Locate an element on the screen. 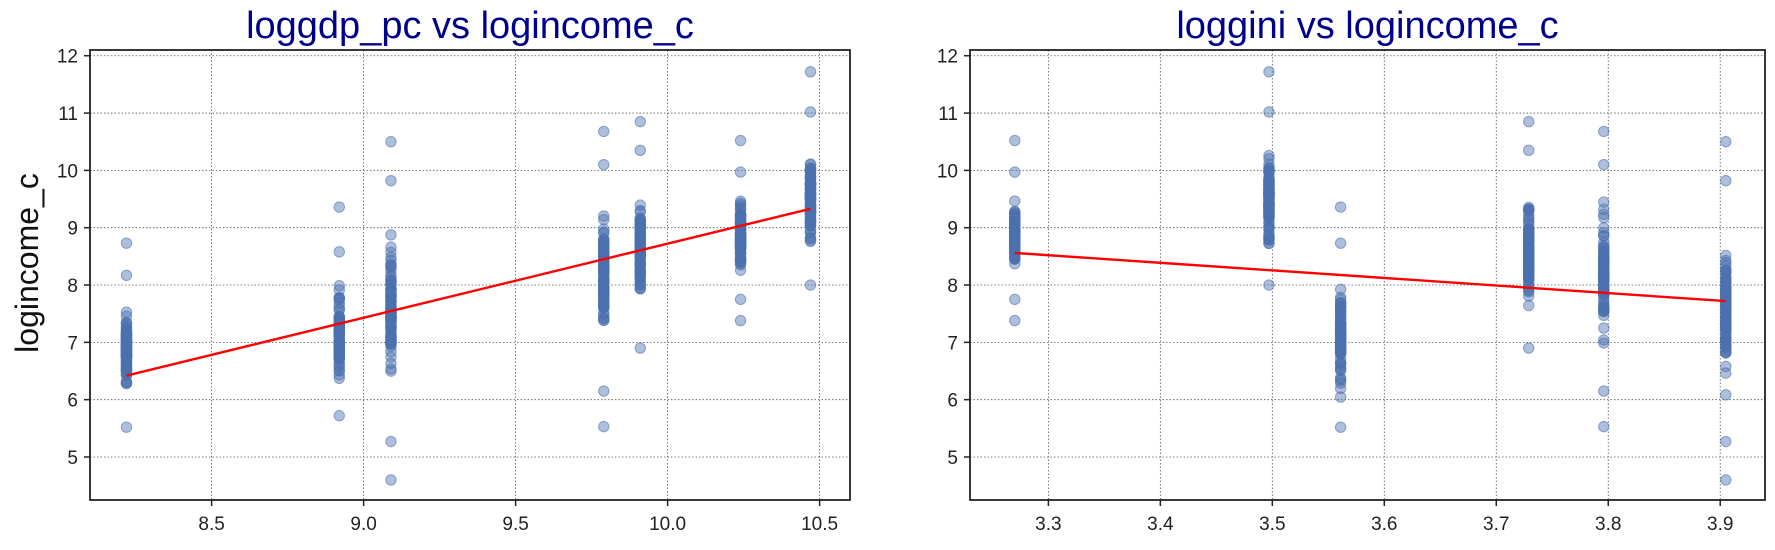  x-tick-label: 9.5 is located at coordinates (515, 524).